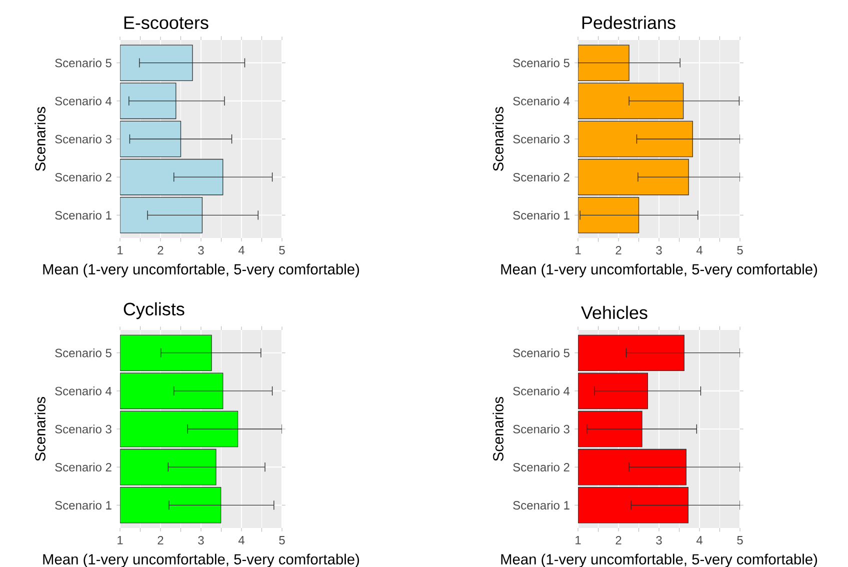 This screenshot has height=567, width=848. What do you see at coordinates (629, 23) in the screenshot?
I see `chart-title: Pedestrians` at bounding box center [629, 23].